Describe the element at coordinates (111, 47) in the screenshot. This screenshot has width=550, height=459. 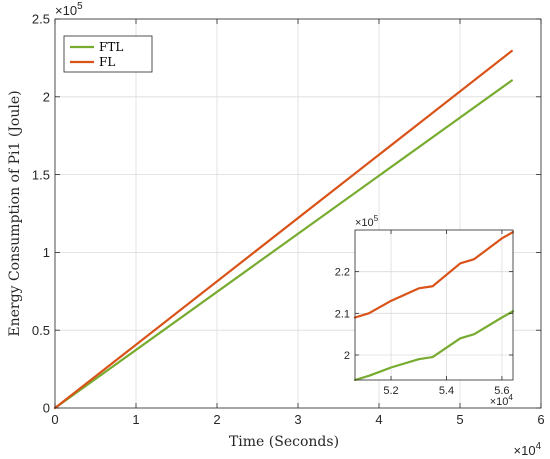
I see `legend-label-ftl: FTL` at that location.